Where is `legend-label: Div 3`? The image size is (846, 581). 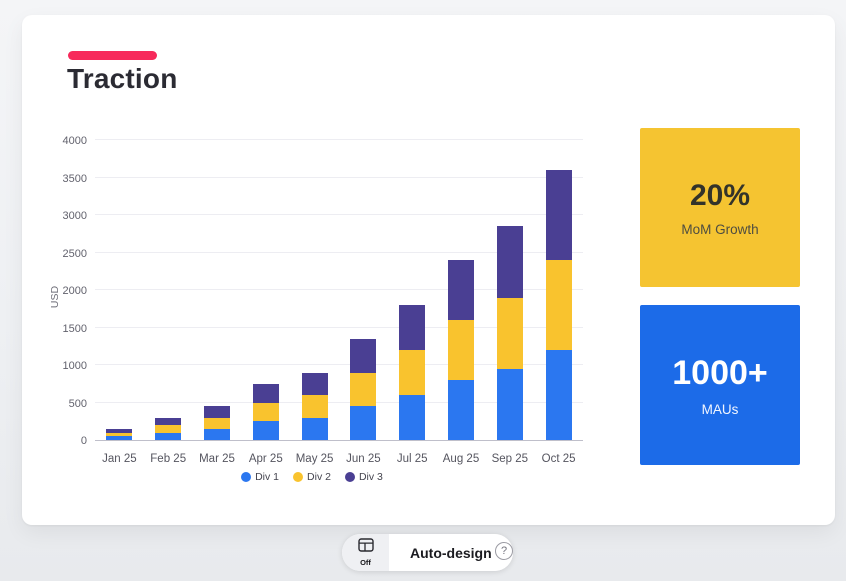
legend-label: Div 3 is located at coordinates (370, 477).